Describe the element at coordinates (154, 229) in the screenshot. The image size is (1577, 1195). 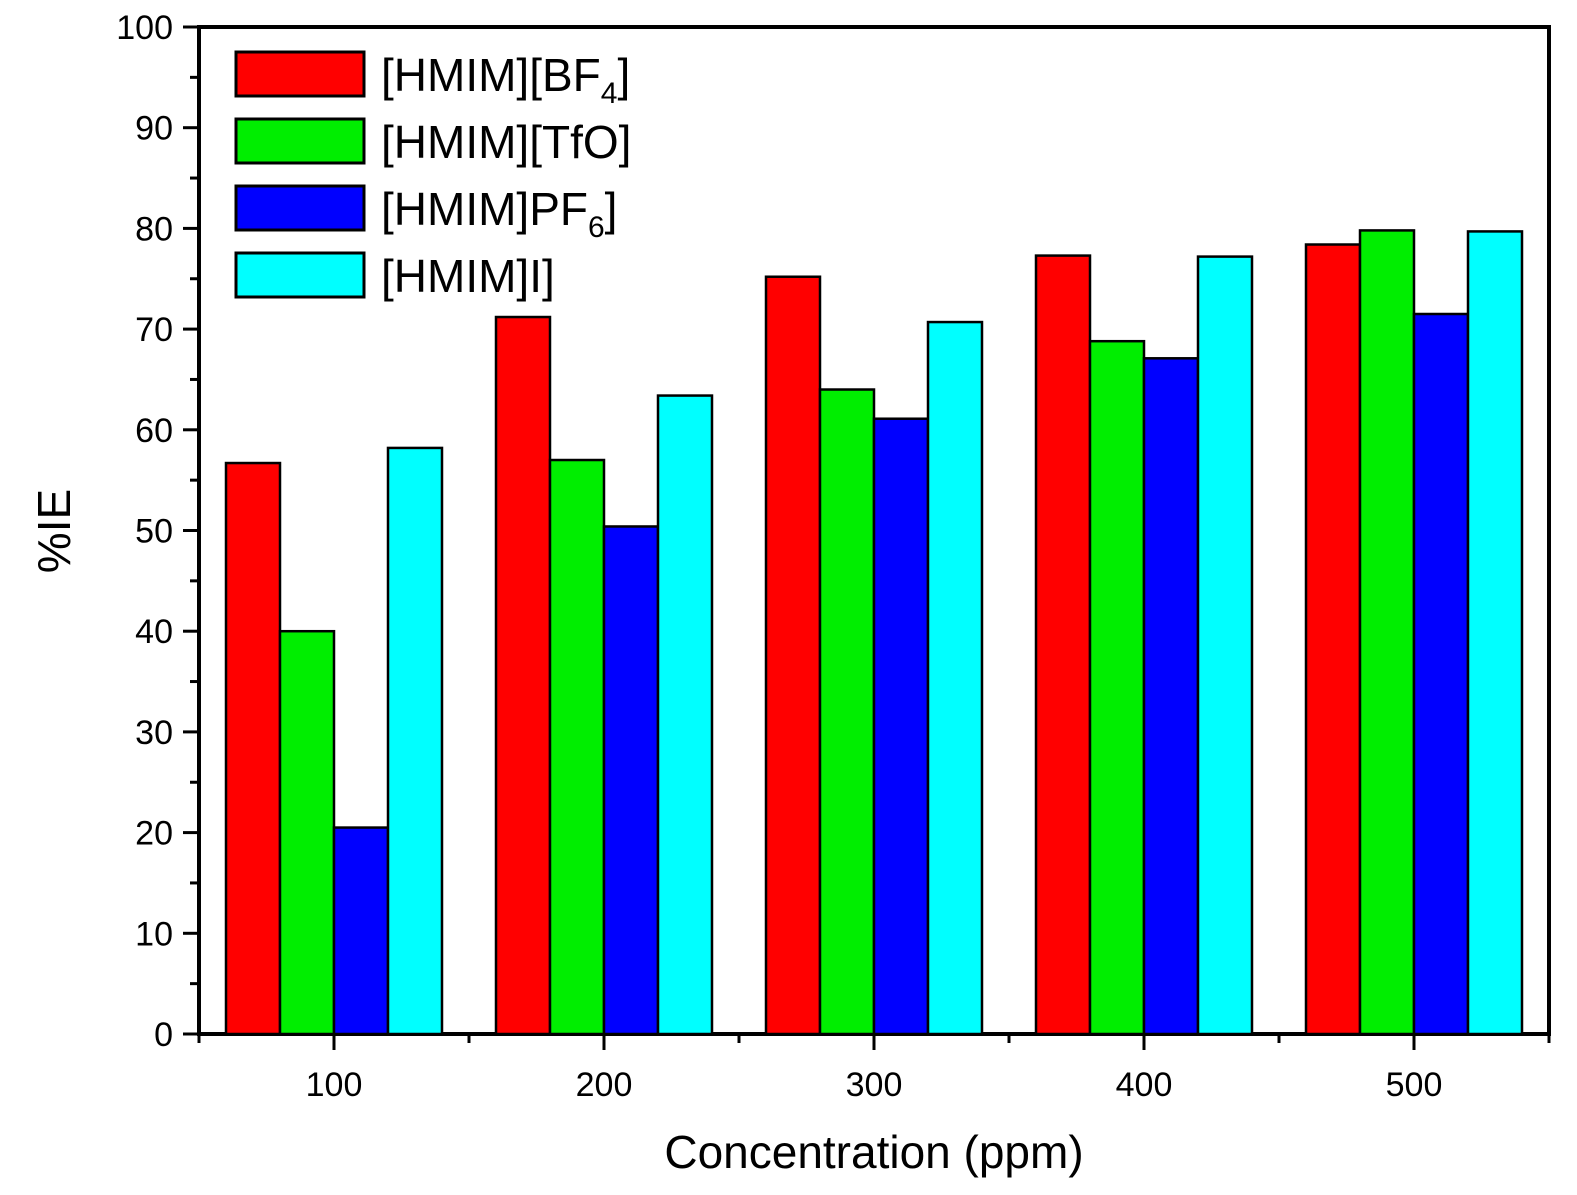
I see `y-tick-label: 80` at that location.